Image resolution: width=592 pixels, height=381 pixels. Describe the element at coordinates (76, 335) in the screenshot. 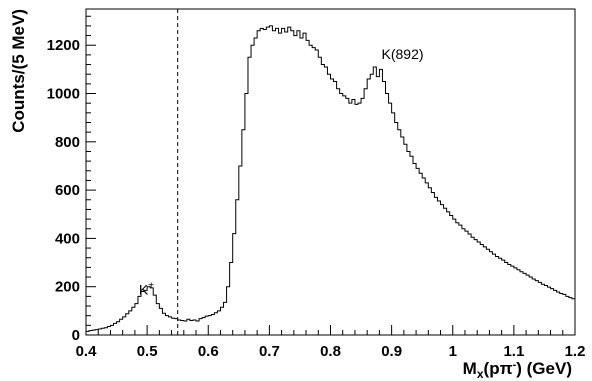

I see `y-tick-label: 0` at that location.